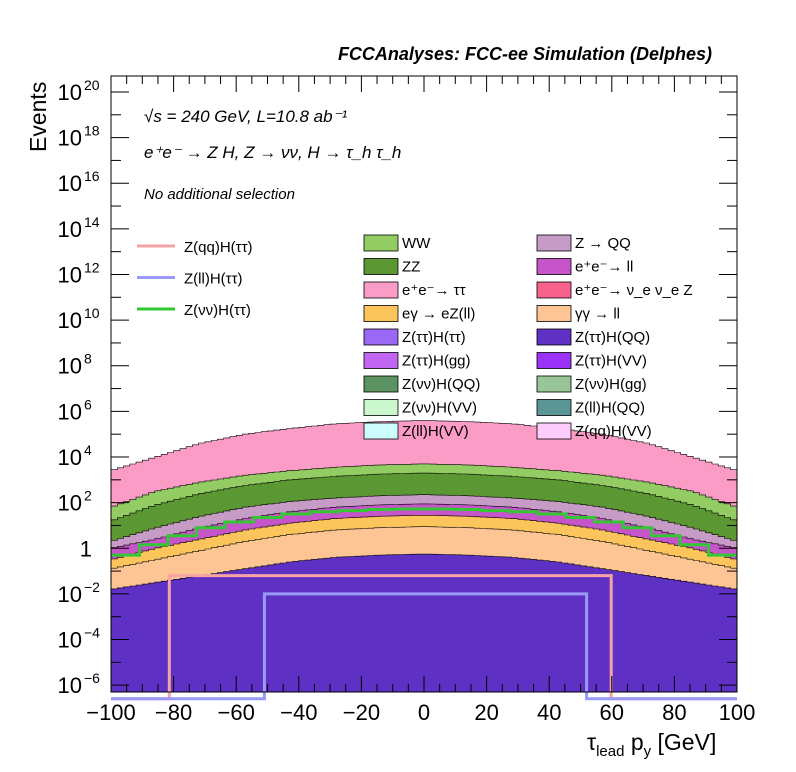 The width and height of the screenshot is (796, 772). Describe the element at coordinates (737, 712) in the screenshot. I see `x-tick-label-10: 100` at that location.